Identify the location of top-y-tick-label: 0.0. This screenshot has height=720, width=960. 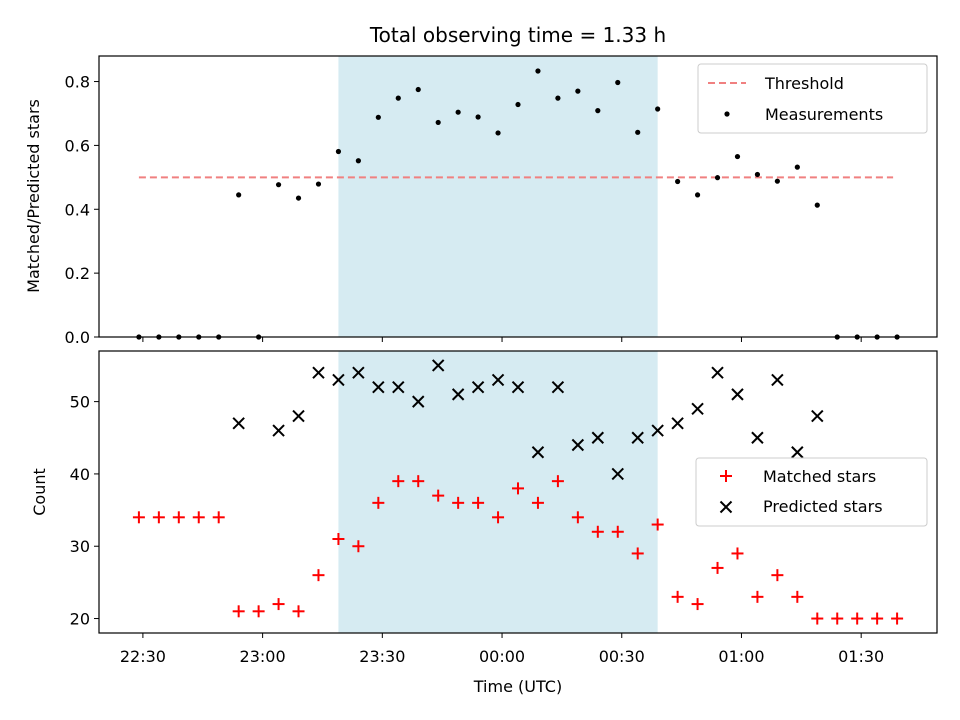
(77, 337).